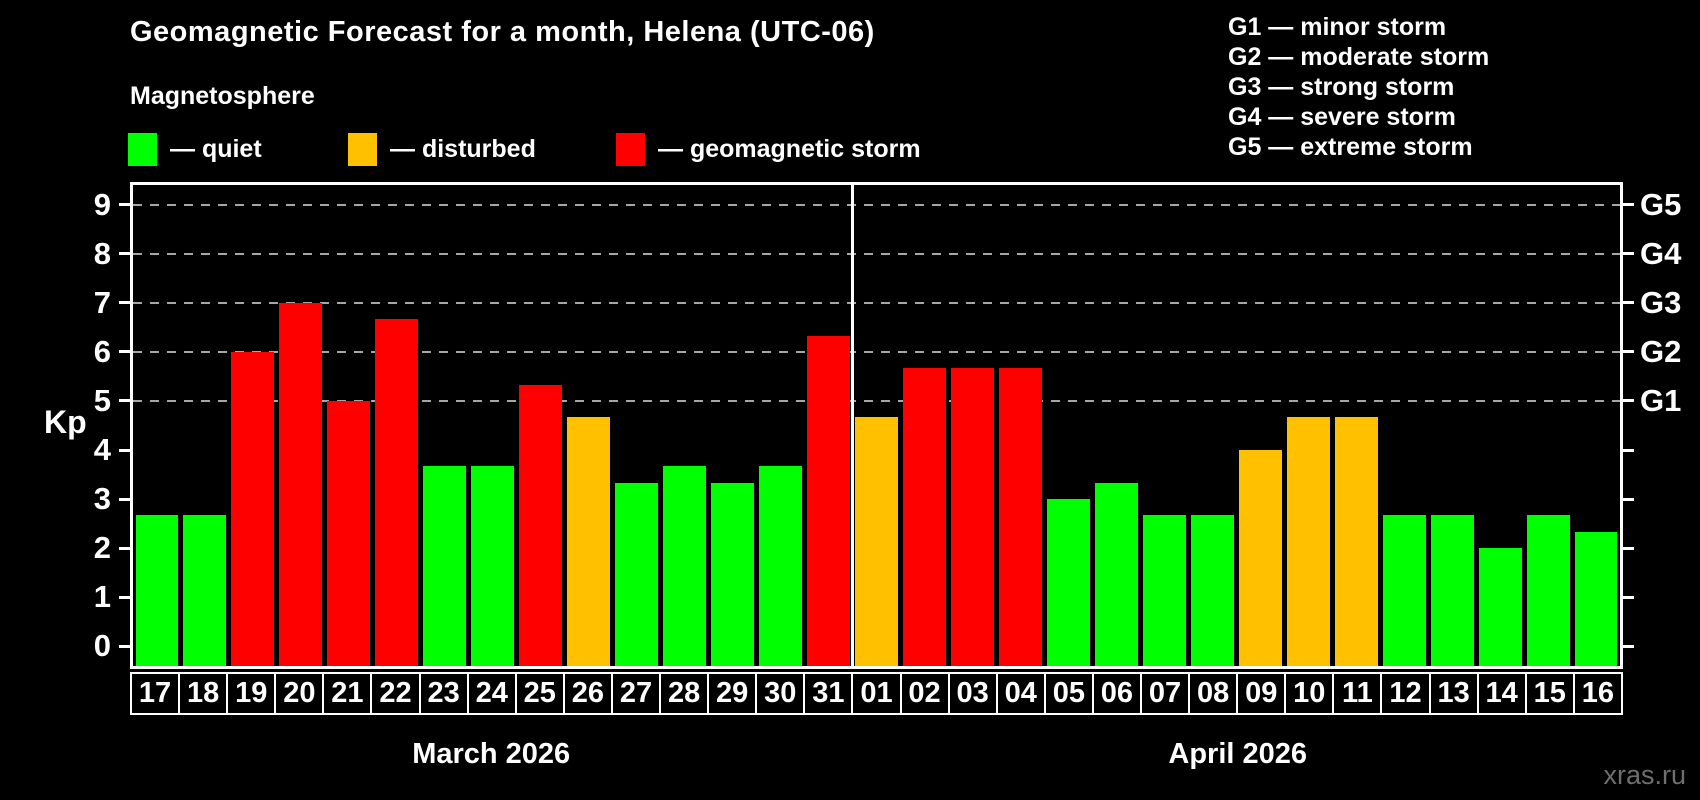 The image size is (1700, 800). What do you see at coordinates (1549, 693) in the screenshot?
I see `date-label-cell: 15` at bounding box center [1549, 693].